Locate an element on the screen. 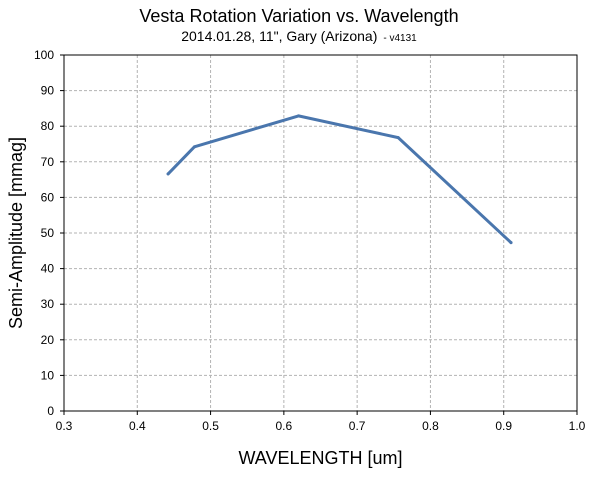 Image resolution: width=598 pixels, height=478 pixels. y-tick-label: 30 is located at coordinates (48, 304).